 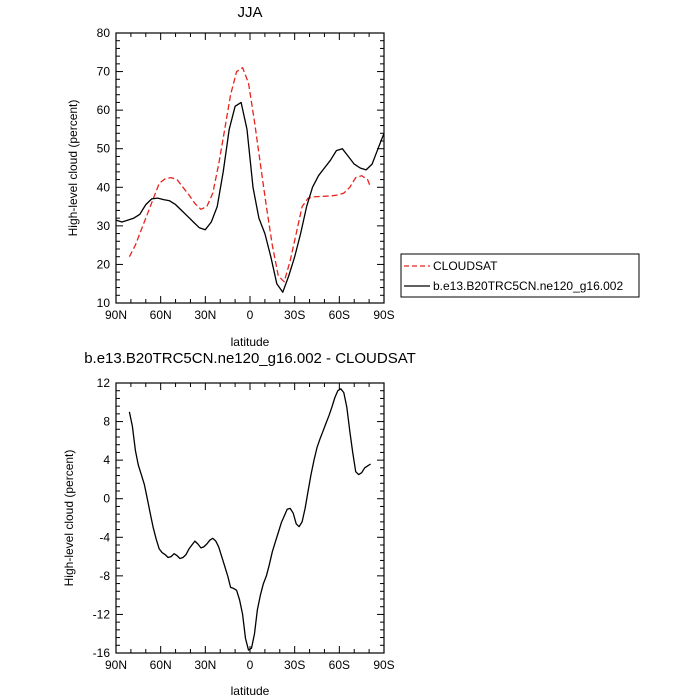 What do you see at coordinates (69, 518) in the screenshot?
I see `bottom-chart-ylabel: High-level cloud (percent)` at bounding box center [69, 518].